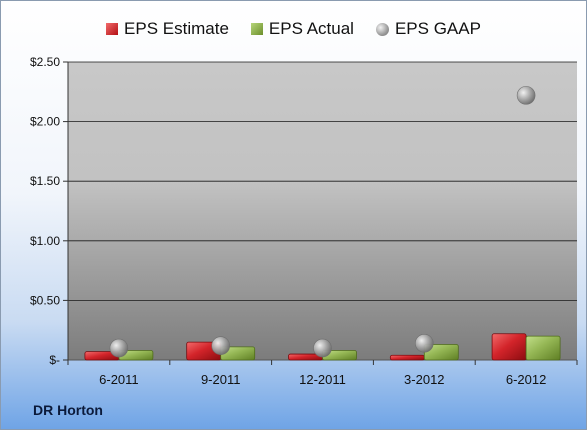 This screenshot has width=587, height=430. What do you see at coordinates (256, 29) in the screenshot?
I see `legend-swatch-eps-actual` at bounding box center [256, 29].